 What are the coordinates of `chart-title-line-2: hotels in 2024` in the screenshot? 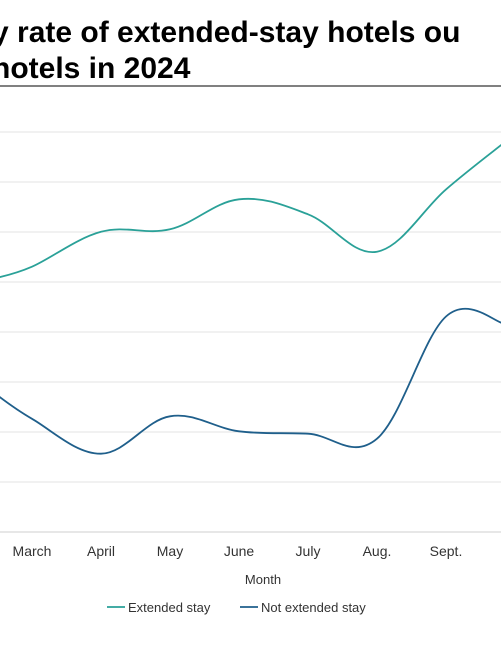 It's located at (95, 68).